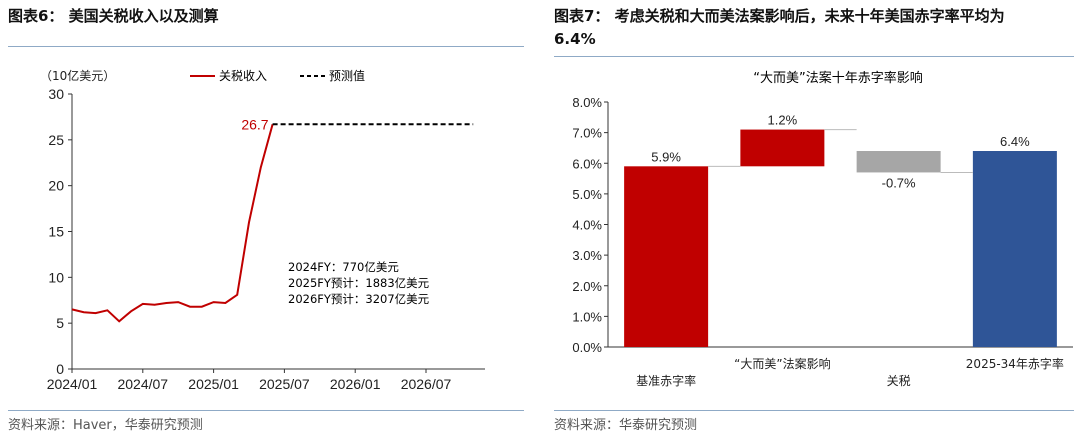 This screenshot has width=1080, height=436. I want to click on y-tick-label: 15, so click(56, 232).